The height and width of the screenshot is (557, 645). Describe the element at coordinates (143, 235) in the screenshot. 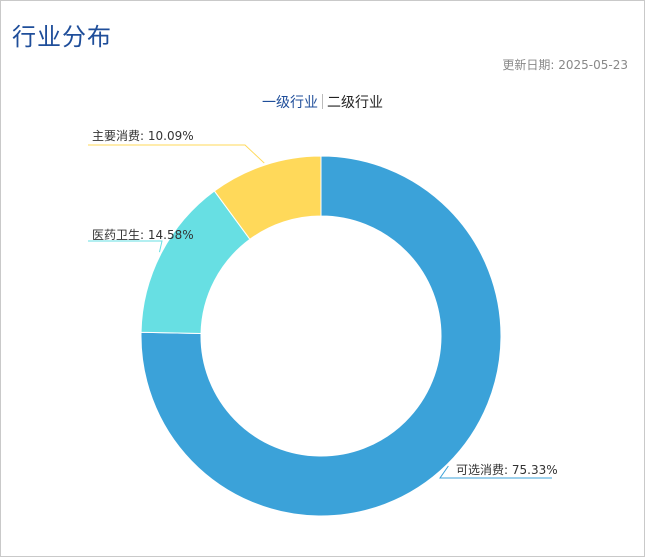

I see `slice-label-1: 医药卫生: 14.58%` at that location.